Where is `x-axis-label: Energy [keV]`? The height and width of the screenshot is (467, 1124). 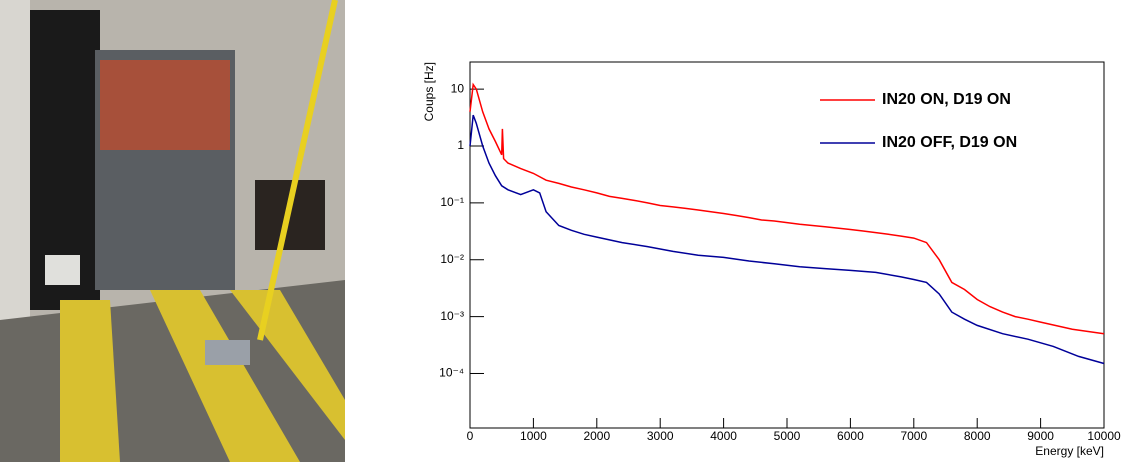 x-axis-label: Energy [keV] is located at coordinates (1069, 451).